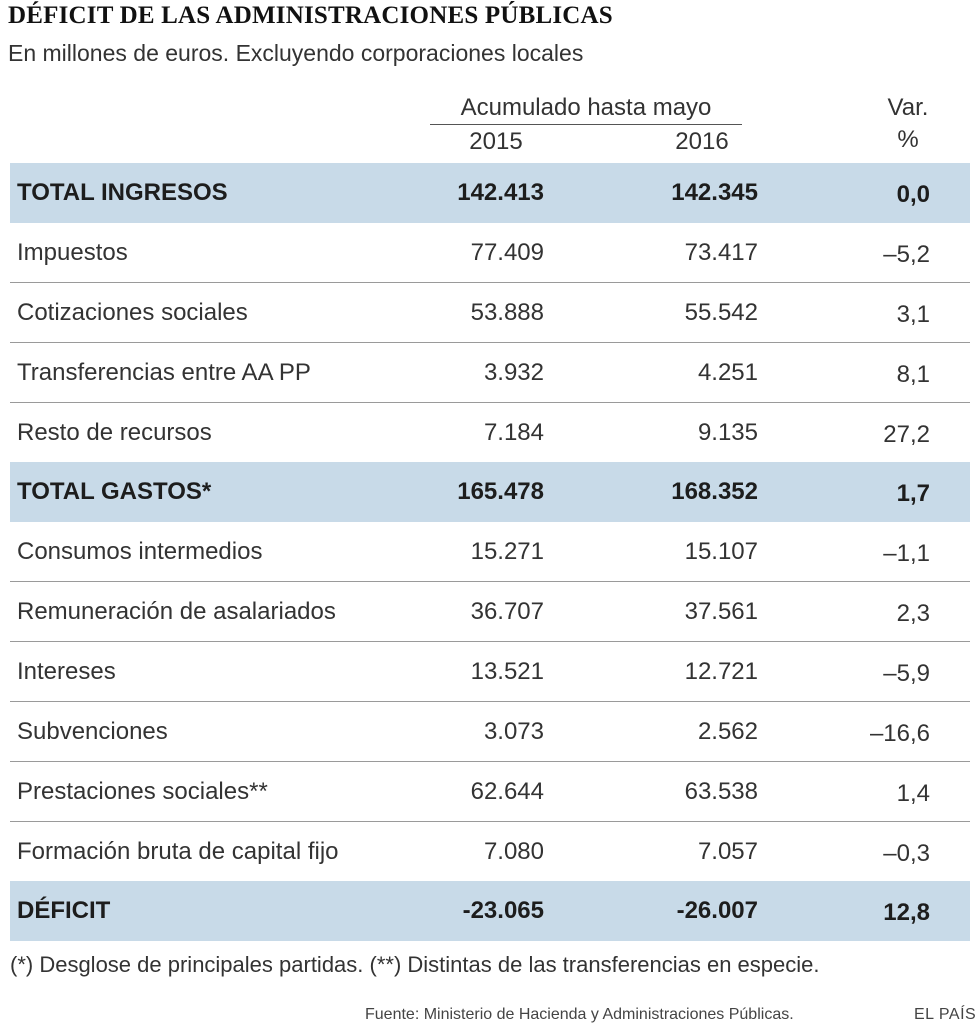  What do you see at coordinates (503, 910) in the screenshot?
I see `value-2015: -23.065` at bounding box center [503, 910].